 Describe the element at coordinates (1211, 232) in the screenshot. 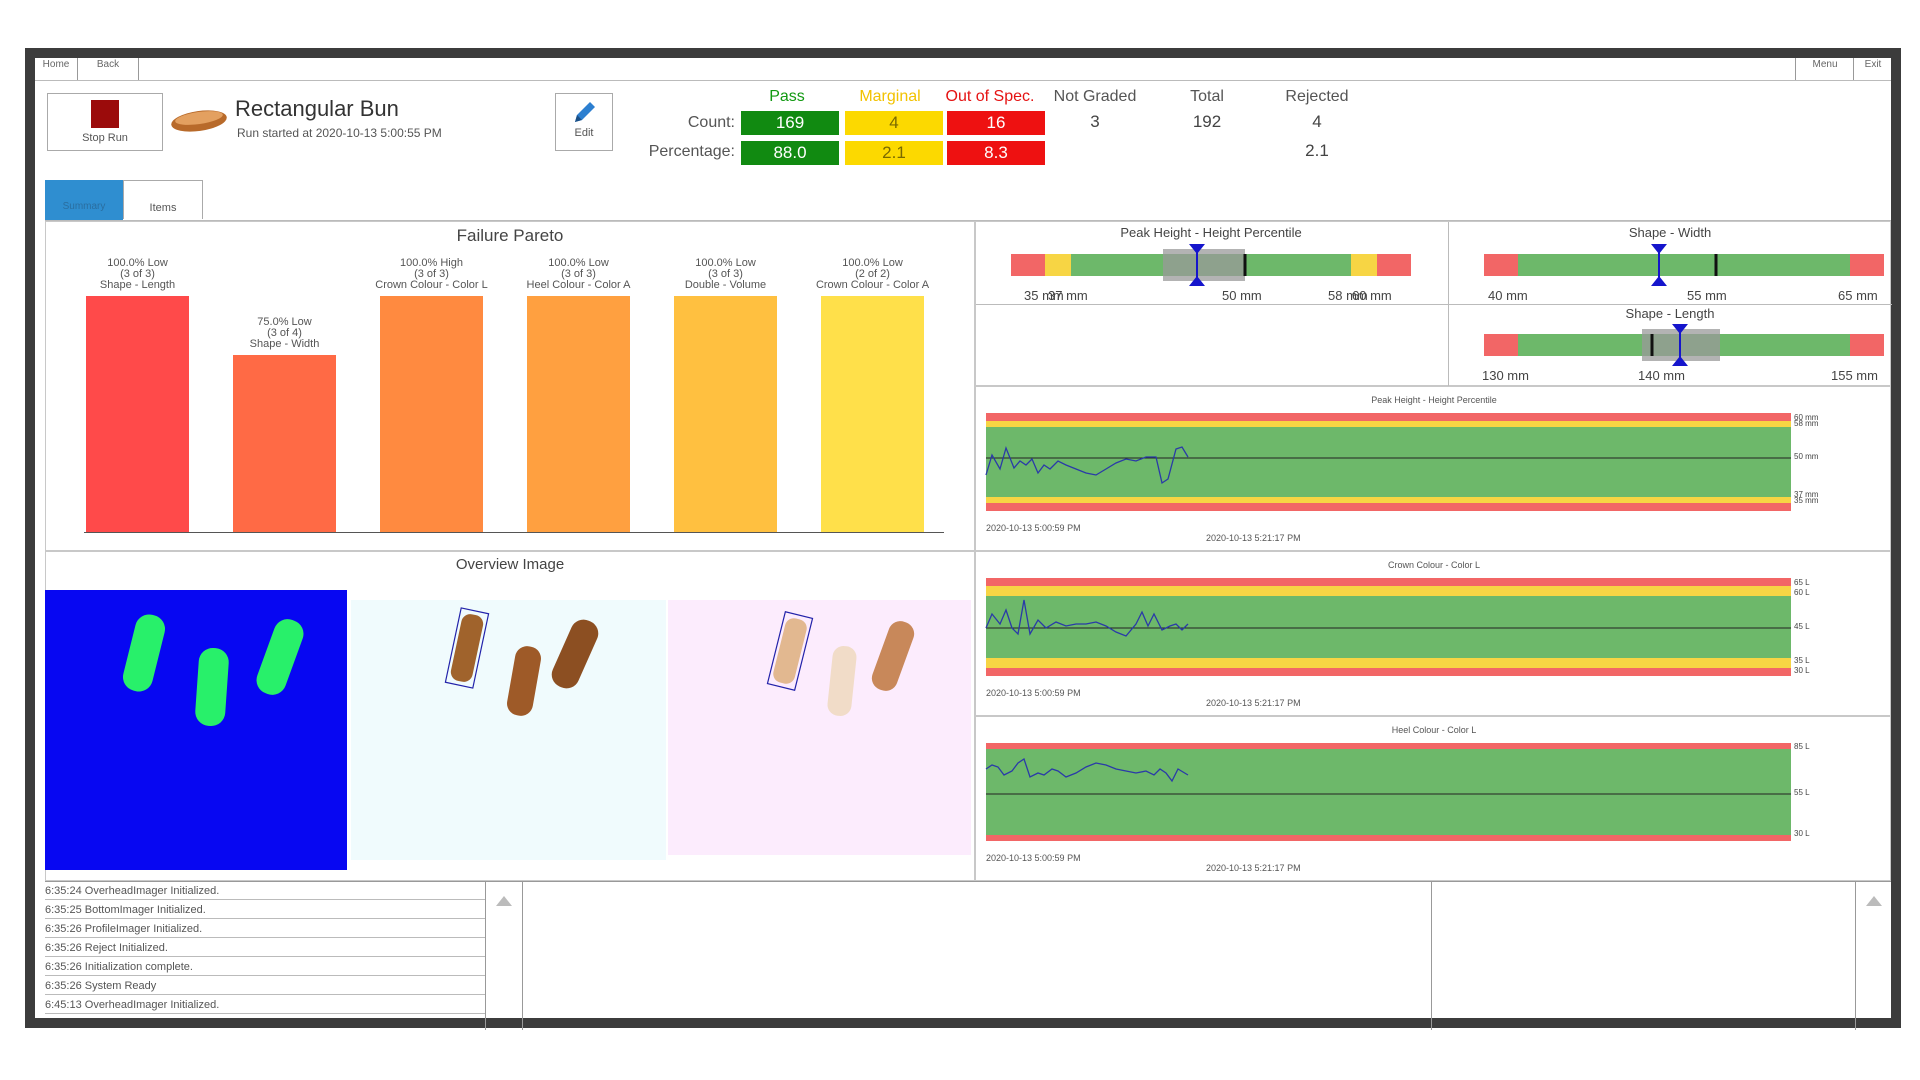

I see `gauge-peak-title: Peak Height - Height Percentile` at that location.